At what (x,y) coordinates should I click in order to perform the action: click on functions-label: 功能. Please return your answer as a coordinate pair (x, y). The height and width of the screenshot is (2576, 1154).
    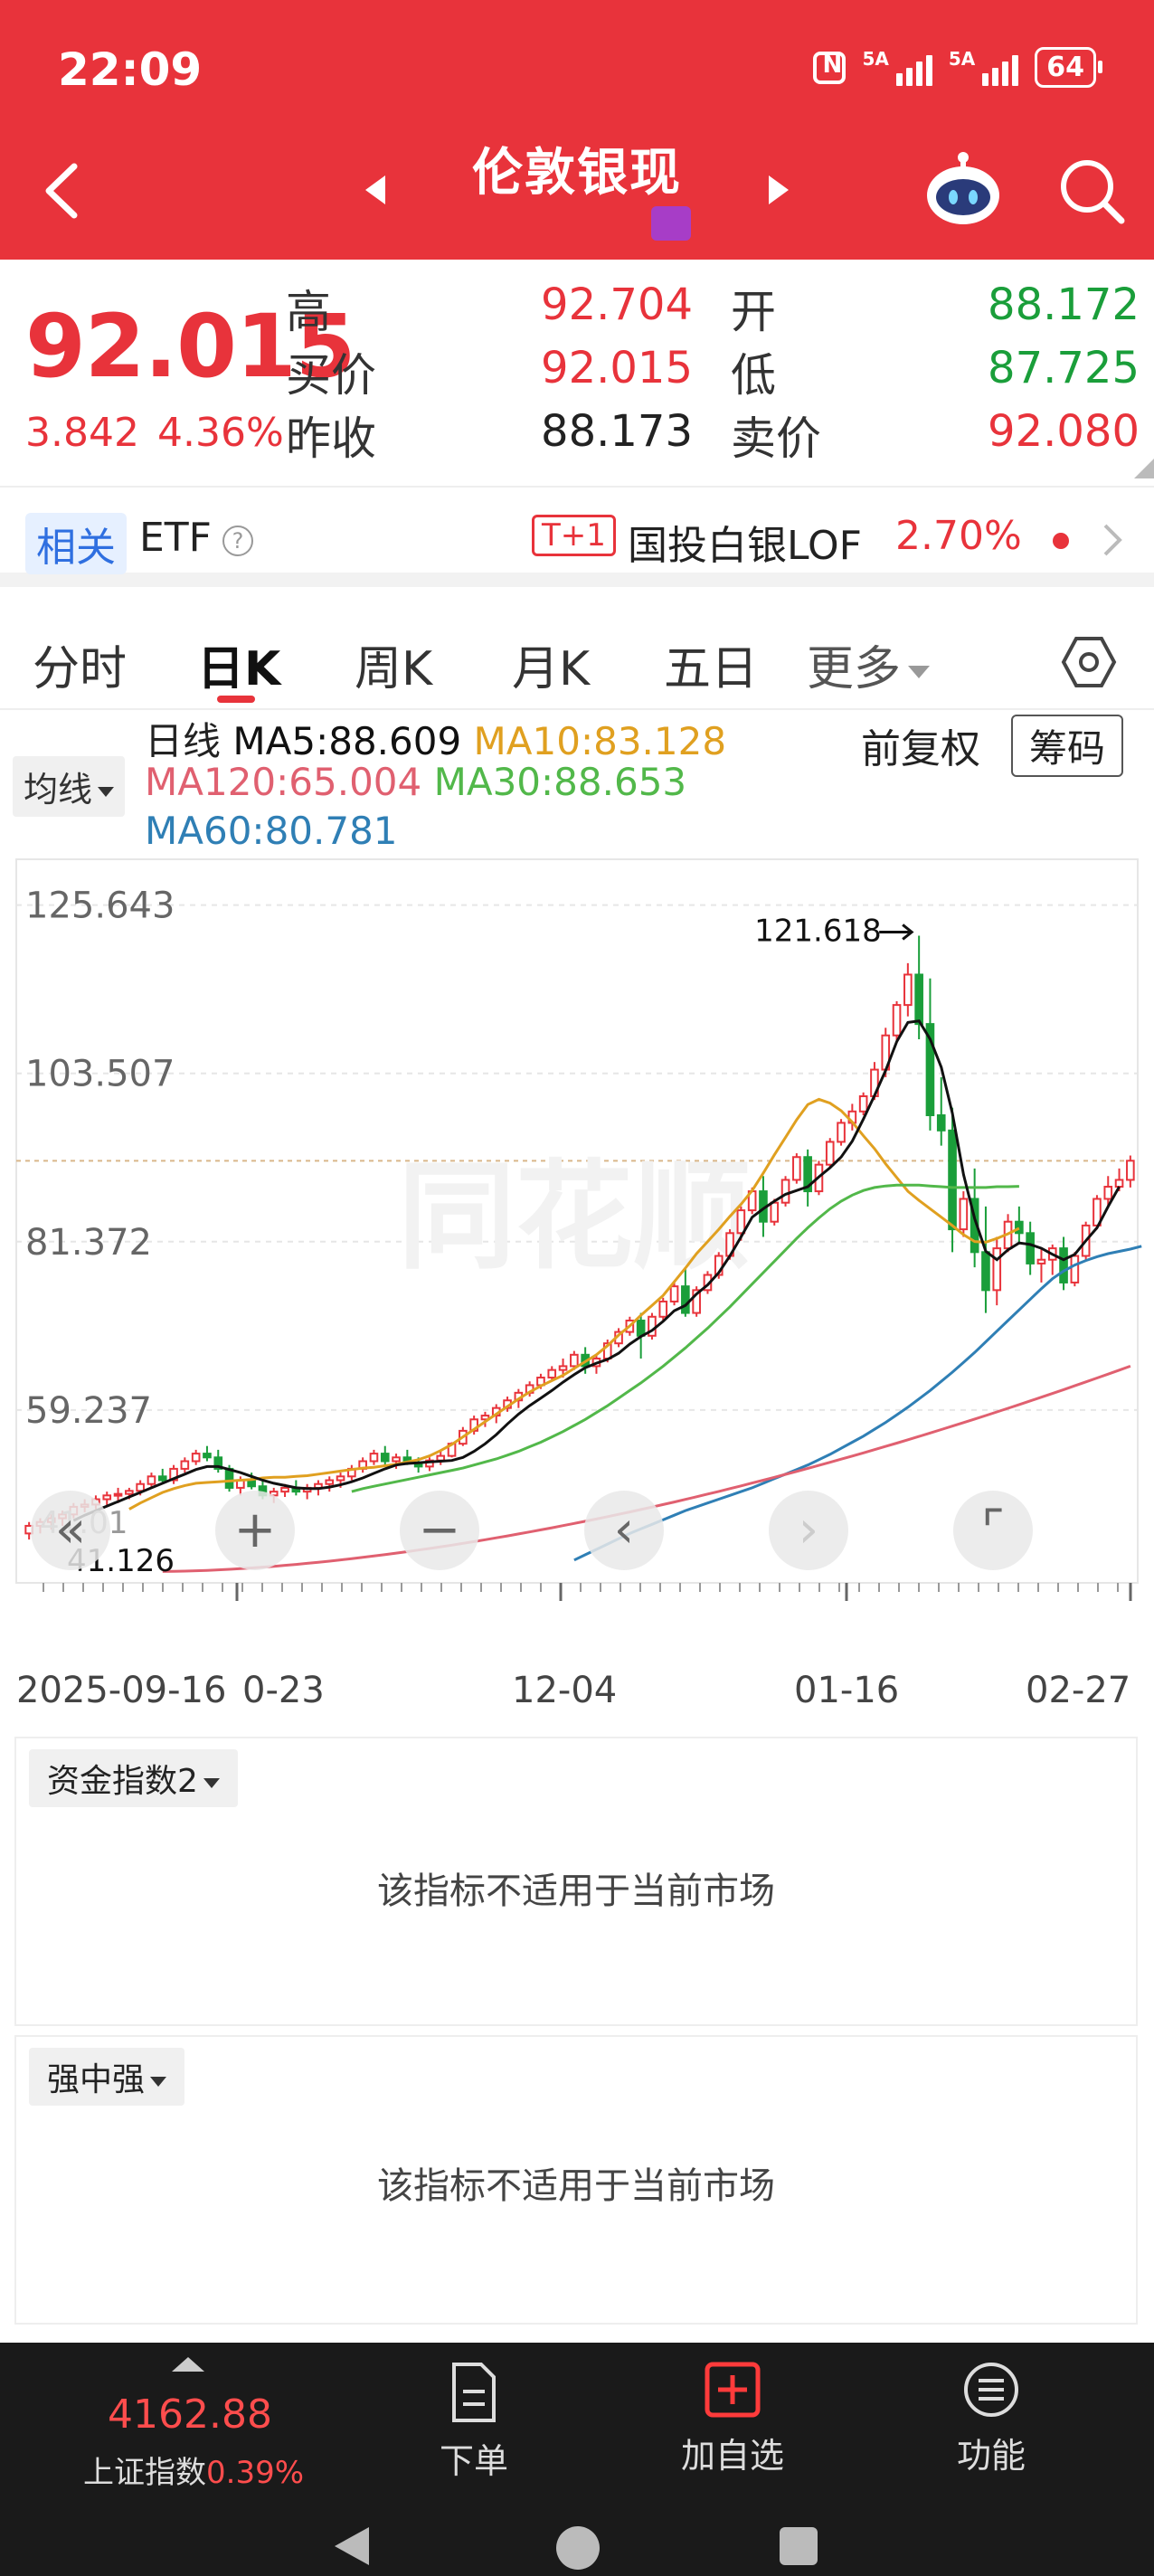
    Looking at the image, I should click on (991, 2456).